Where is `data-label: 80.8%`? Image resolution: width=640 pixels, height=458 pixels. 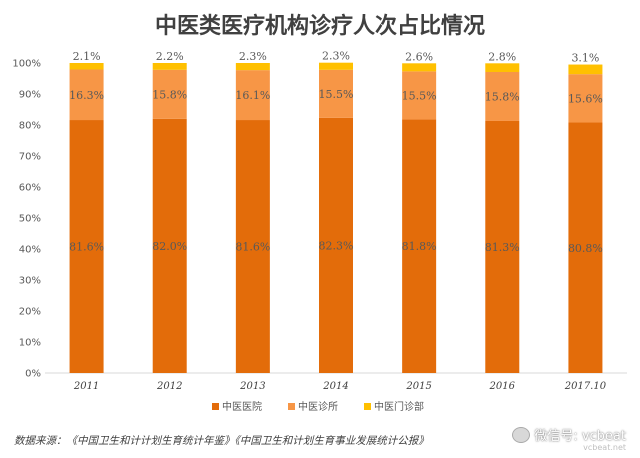 data-label: 80.8% is located at coordinates (585, 248).